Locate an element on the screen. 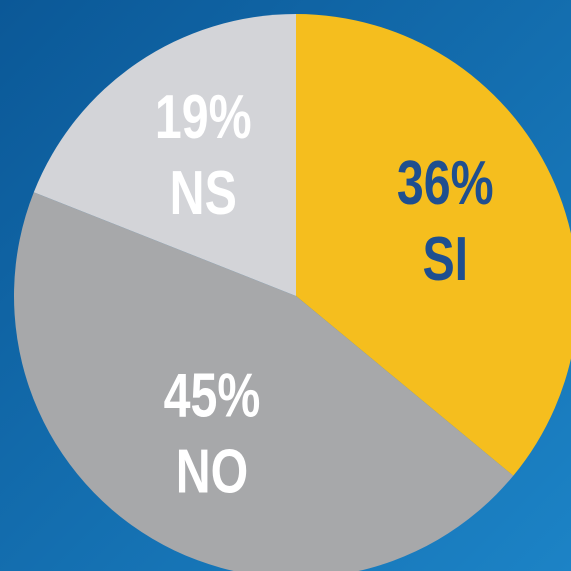  slice-value-label: 19% is located at coordinates (203, 116).